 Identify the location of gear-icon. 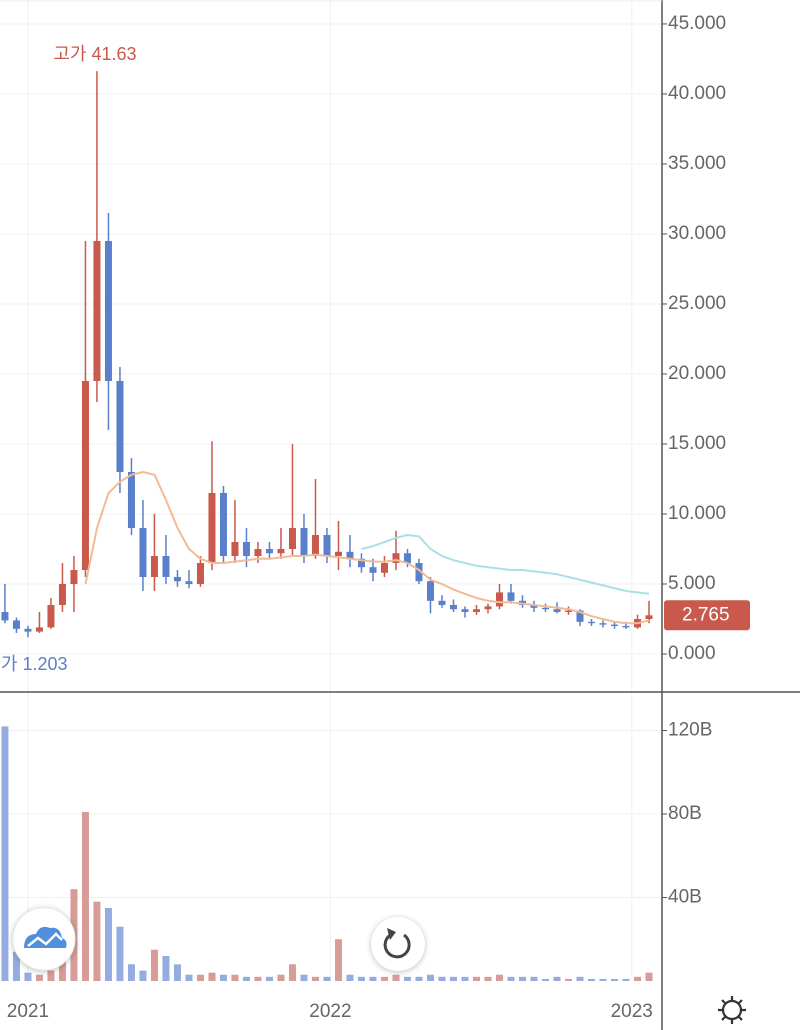
(732, 1010).